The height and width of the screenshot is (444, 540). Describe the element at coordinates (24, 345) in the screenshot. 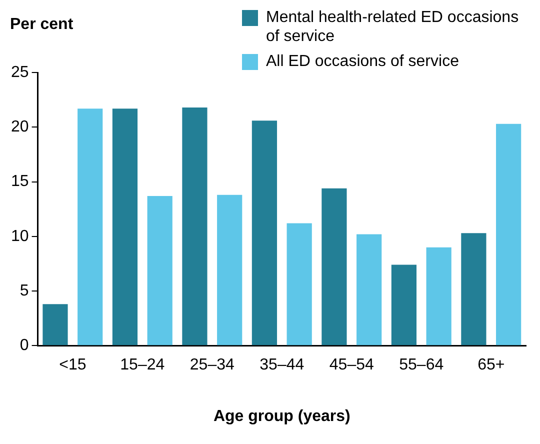

I see `y-tick-label: 0` at that location.